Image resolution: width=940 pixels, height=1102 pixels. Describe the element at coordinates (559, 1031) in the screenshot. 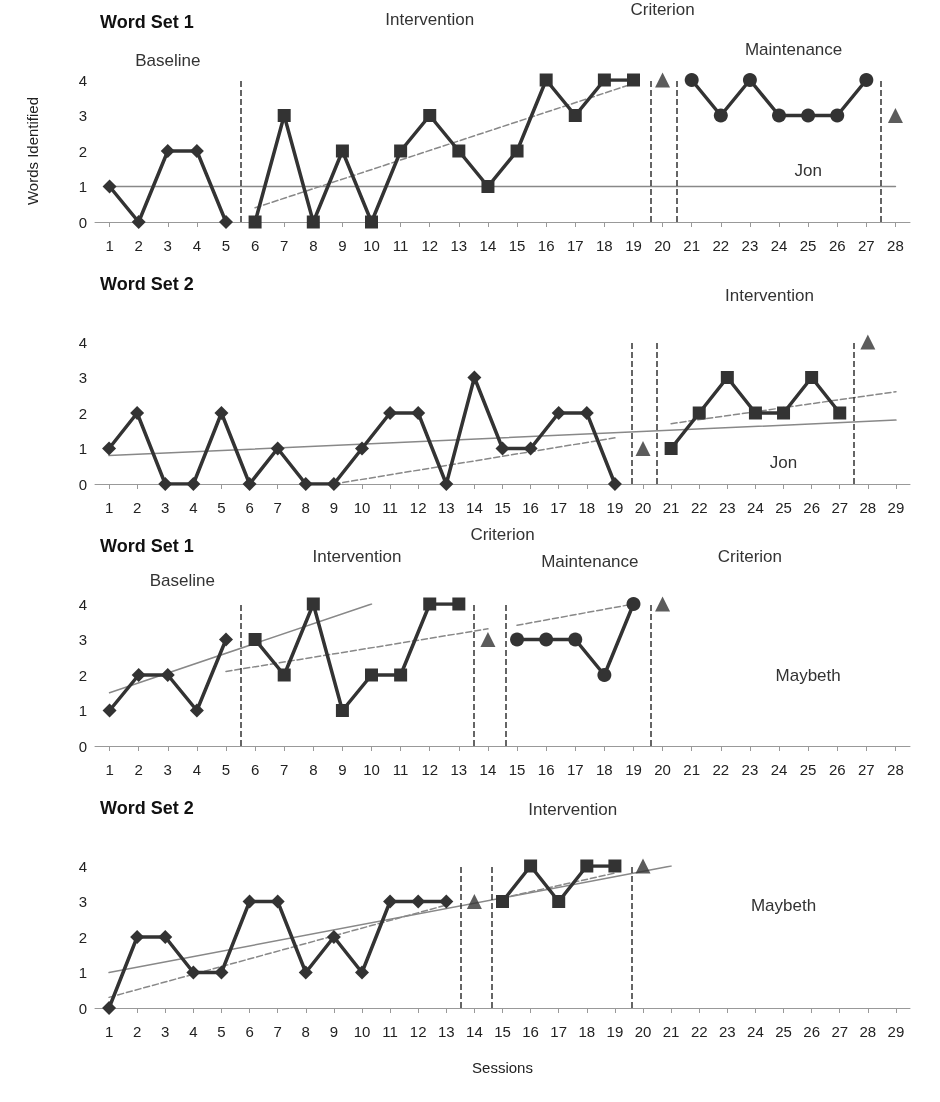

I see `x-tick-label: 17` at that location.